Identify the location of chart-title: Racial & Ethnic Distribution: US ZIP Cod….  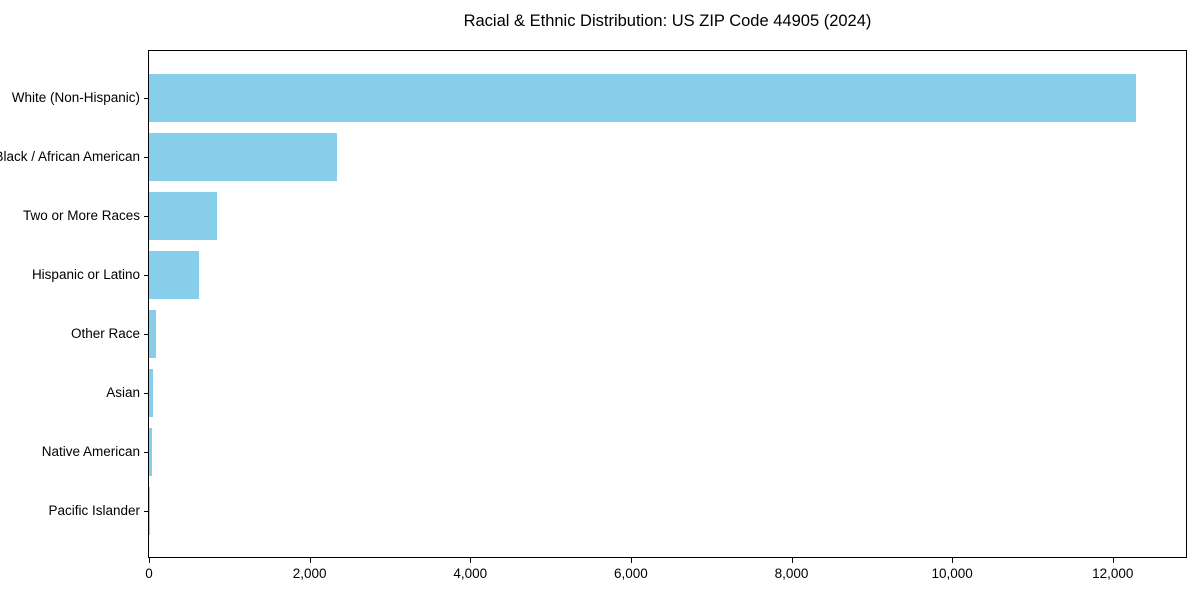
(667, 21).